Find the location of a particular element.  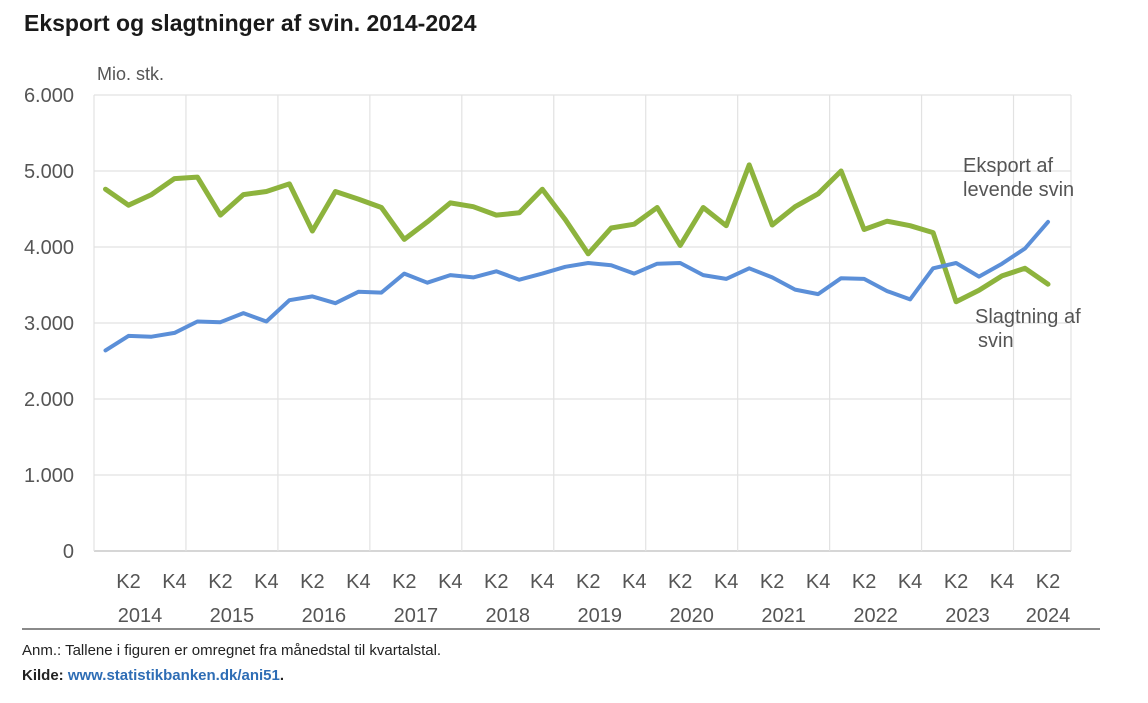

label-line: levende svin is located at coordinates (1018, 190).